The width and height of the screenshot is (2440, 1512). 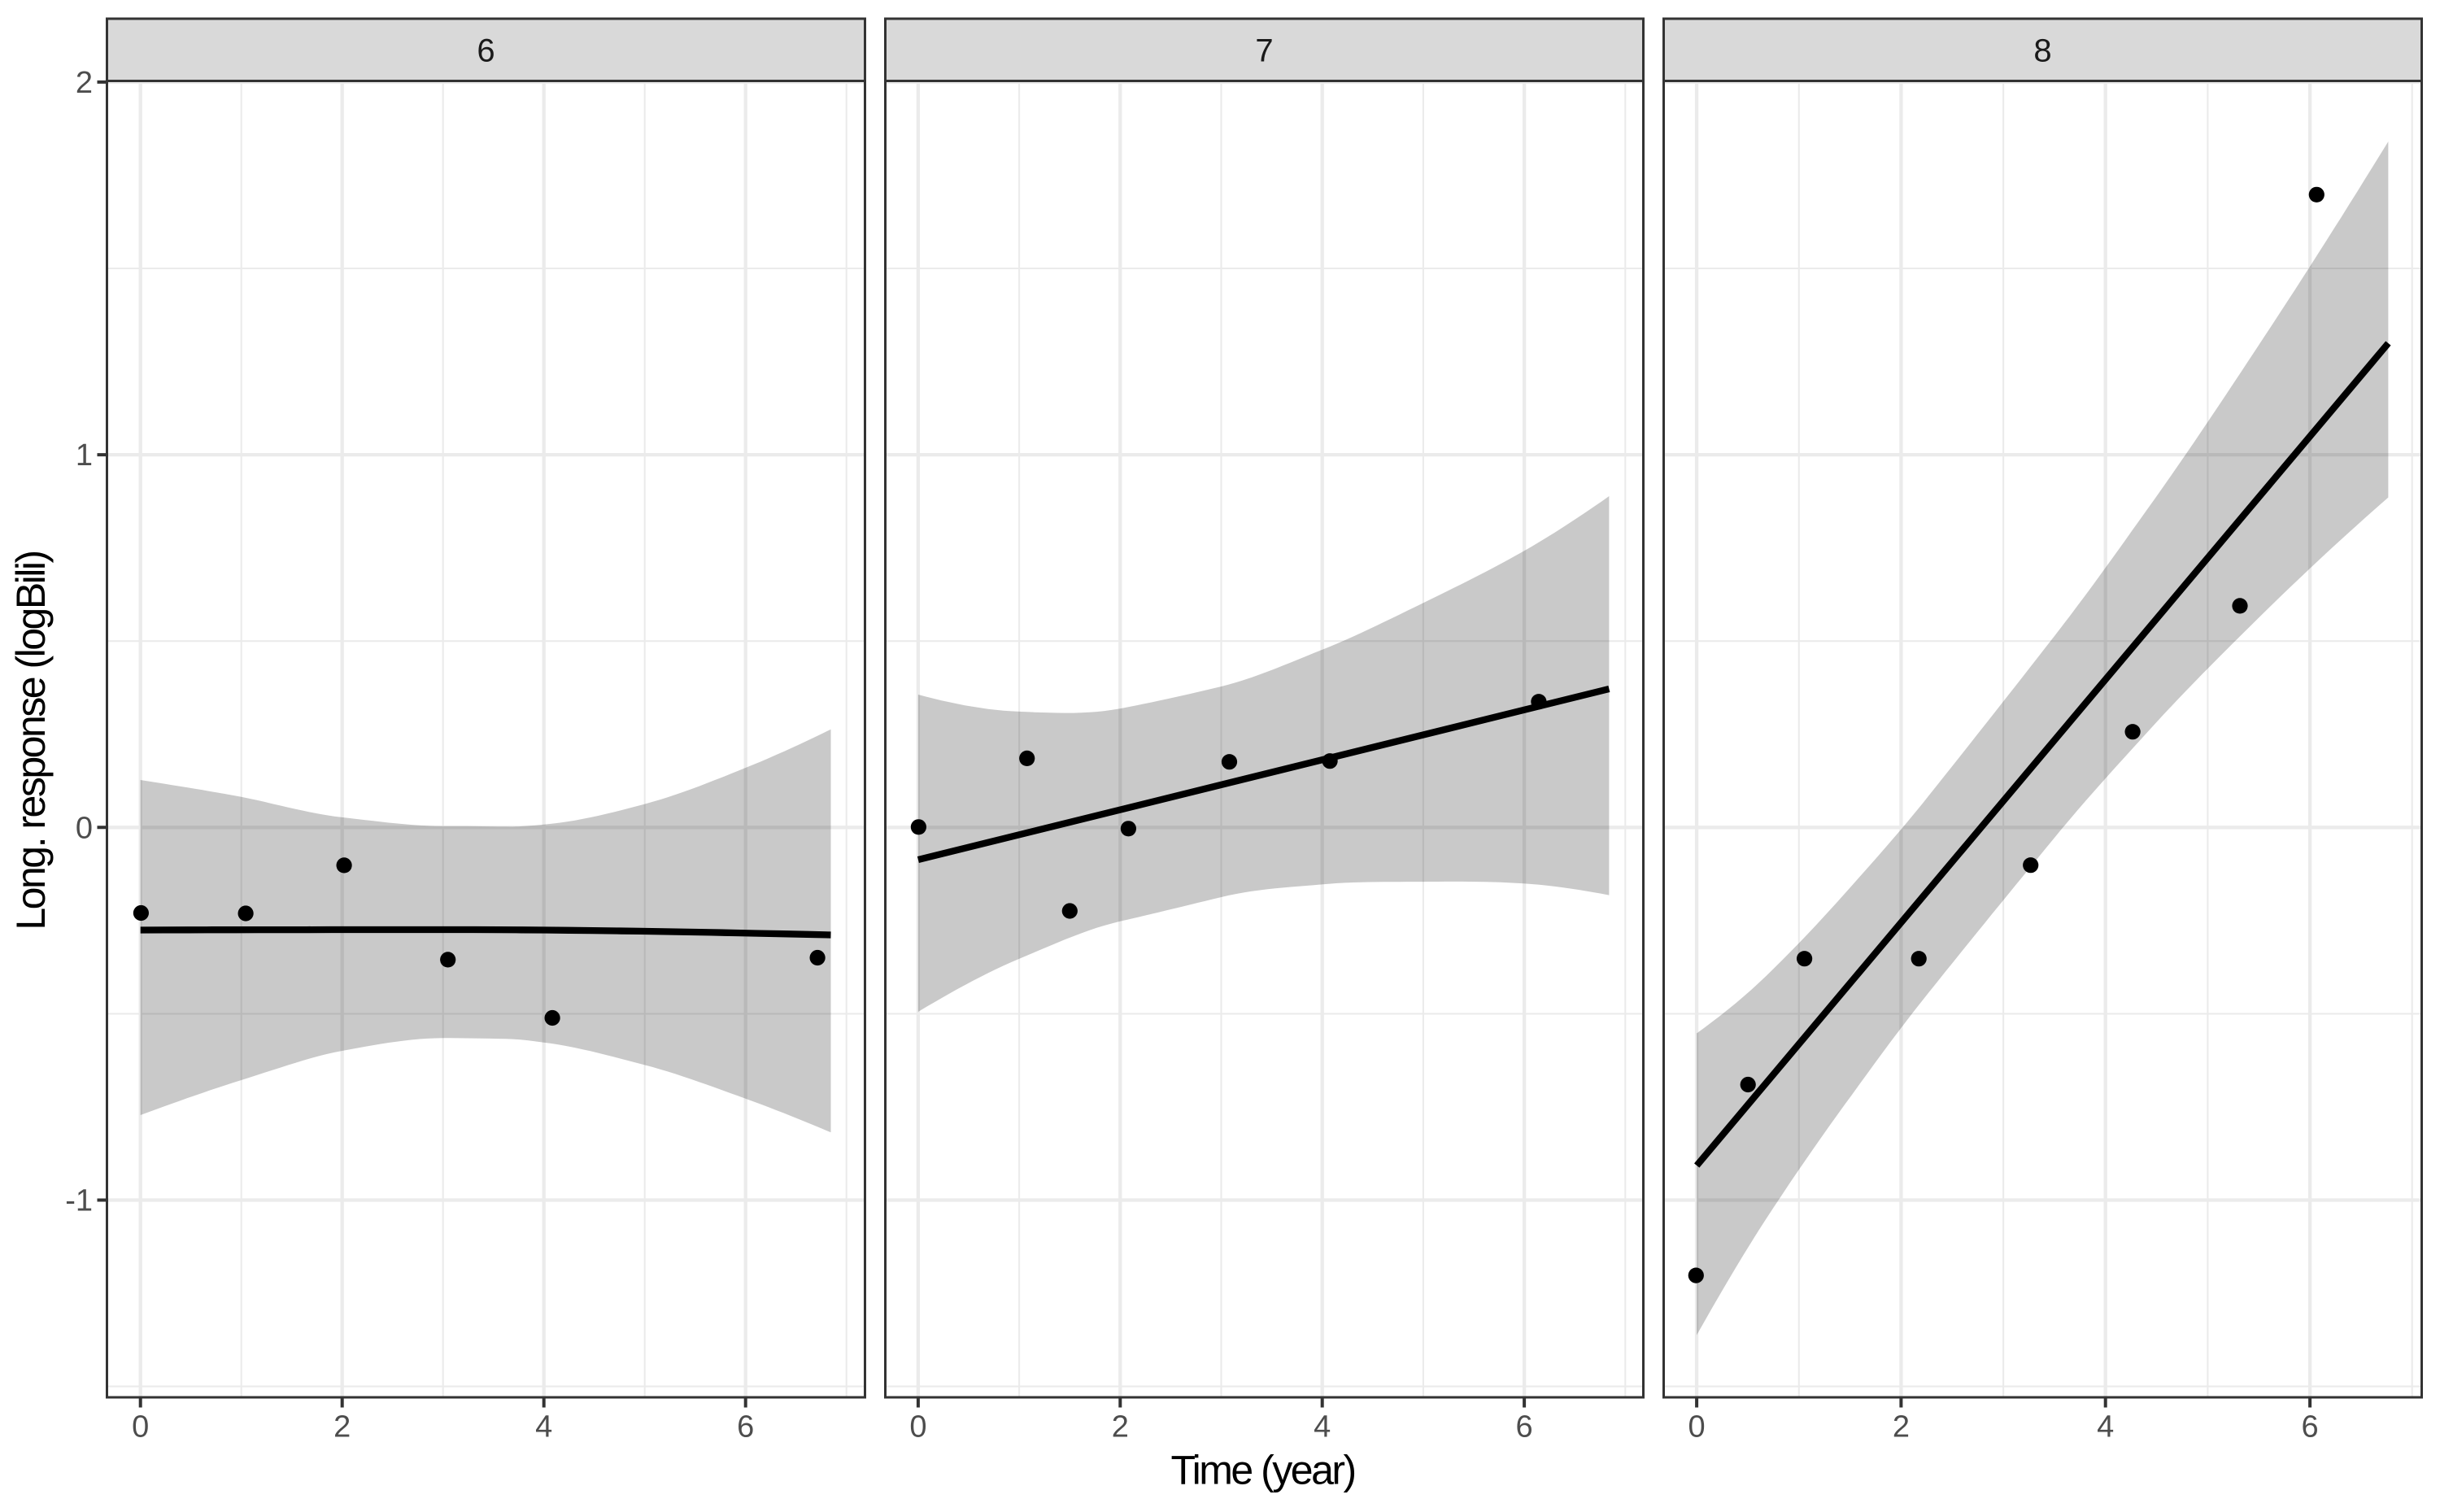 What do you see at coordinates (31, 740) in the screenshot?
I see `svg-text: Long. response (logBili)` at bounding box center [31, 740].